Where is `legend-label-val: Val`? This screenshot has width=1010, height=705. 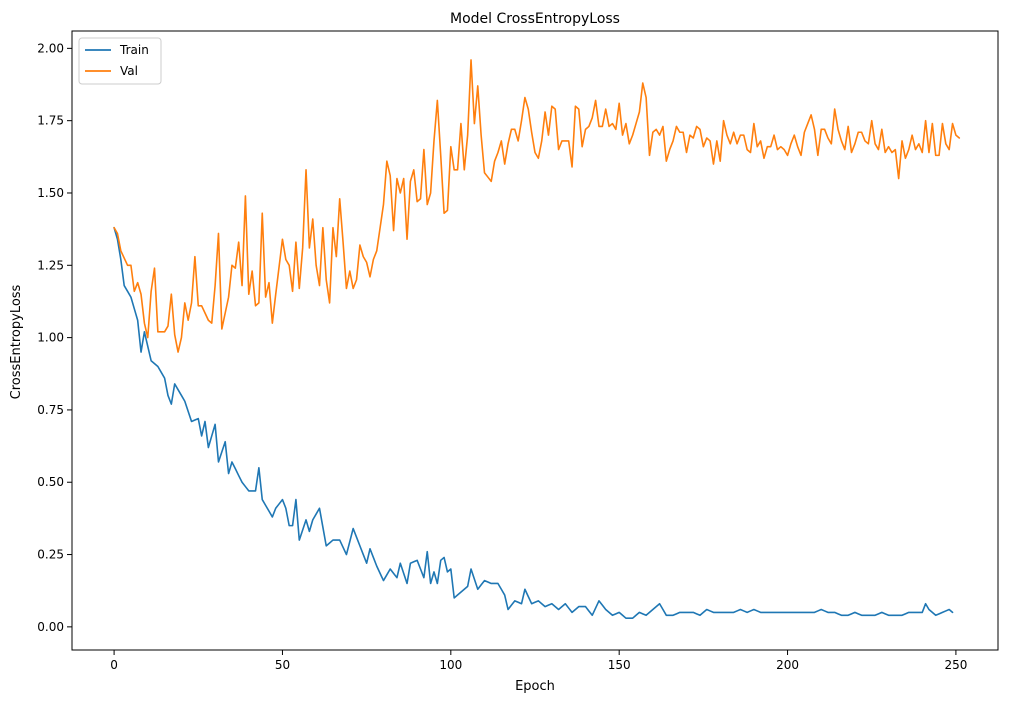
legend-label-val: Val is located at coordinates (129, 71).